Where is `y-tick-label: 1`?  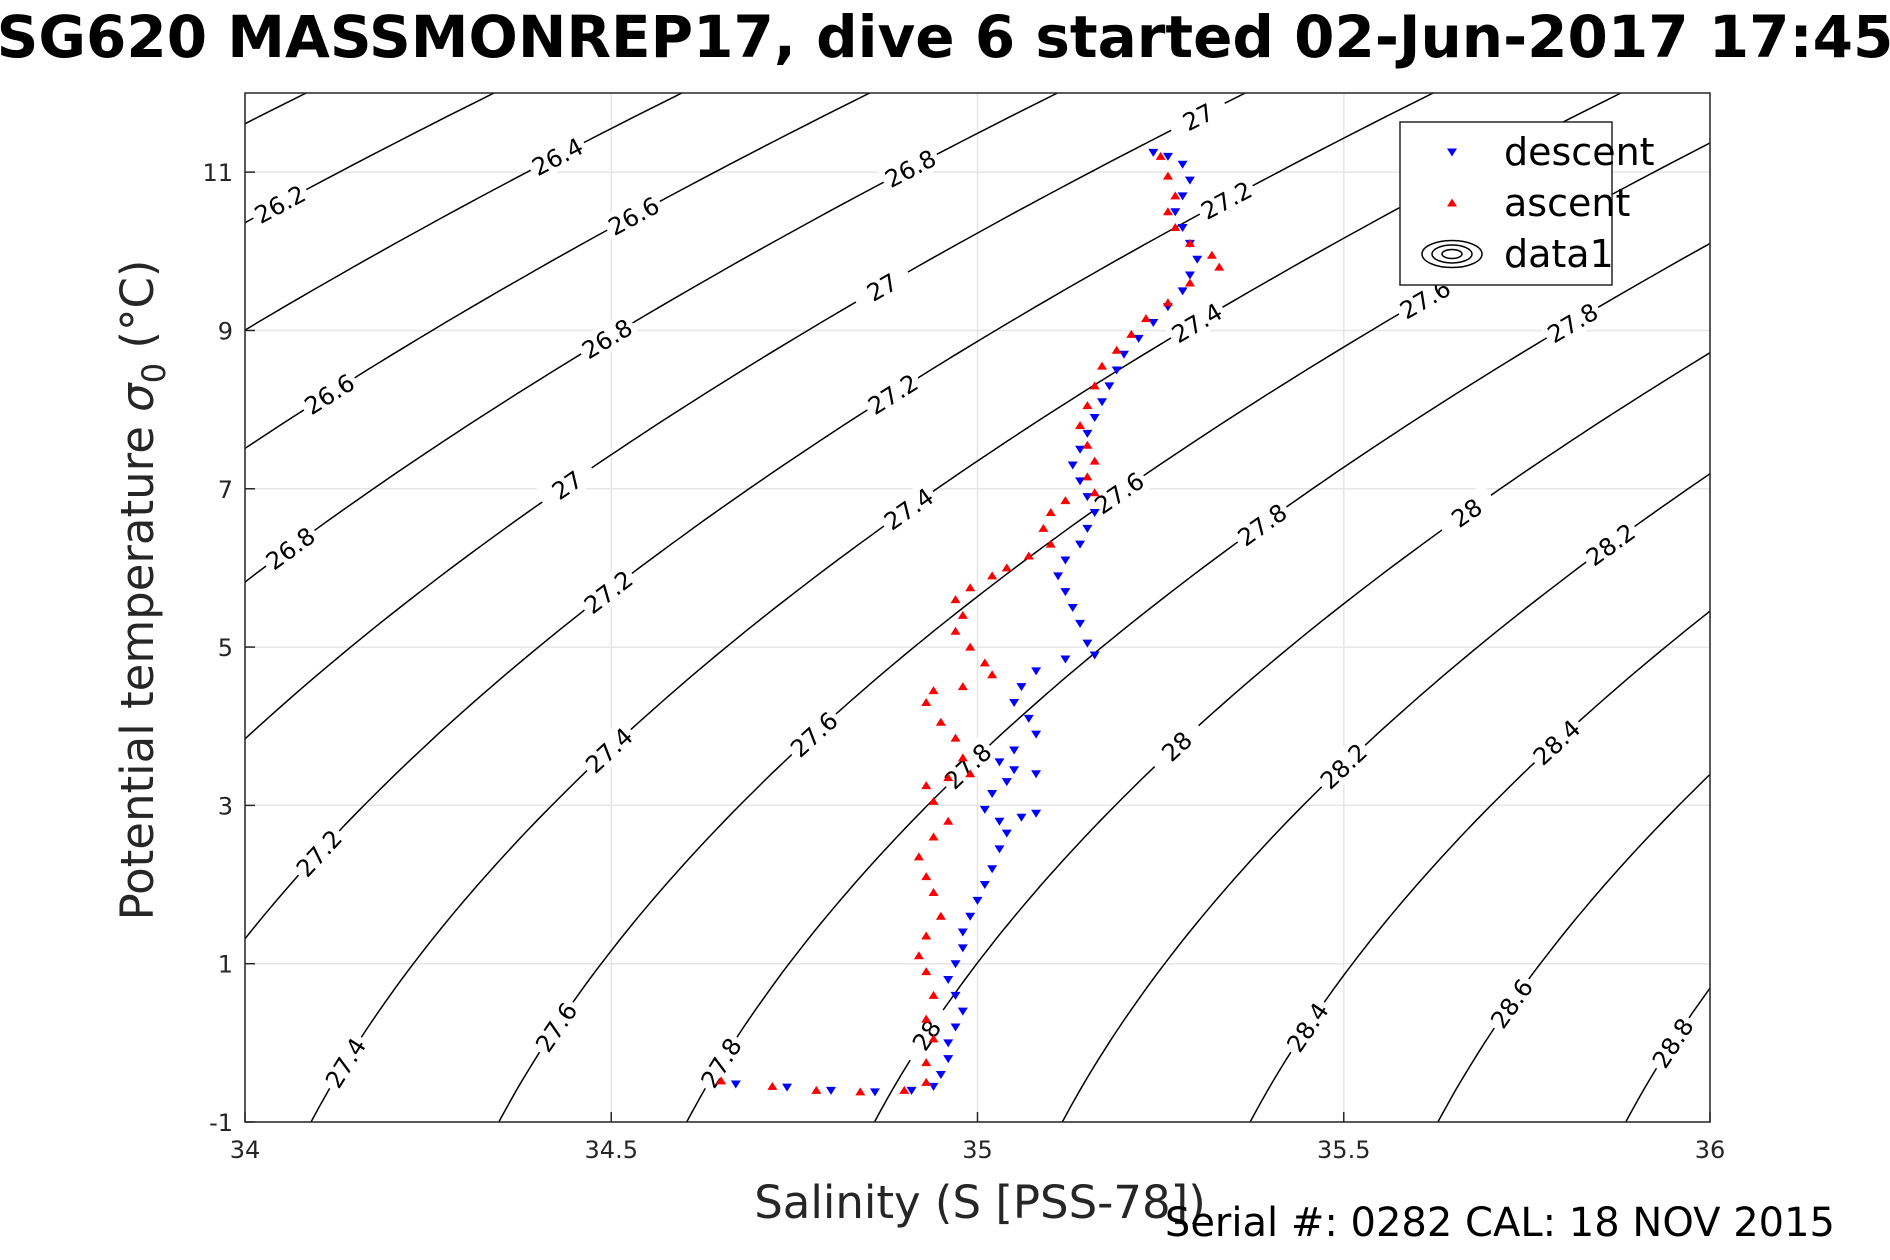 y-tick-label: 1 is located at coordinates (225, 965).